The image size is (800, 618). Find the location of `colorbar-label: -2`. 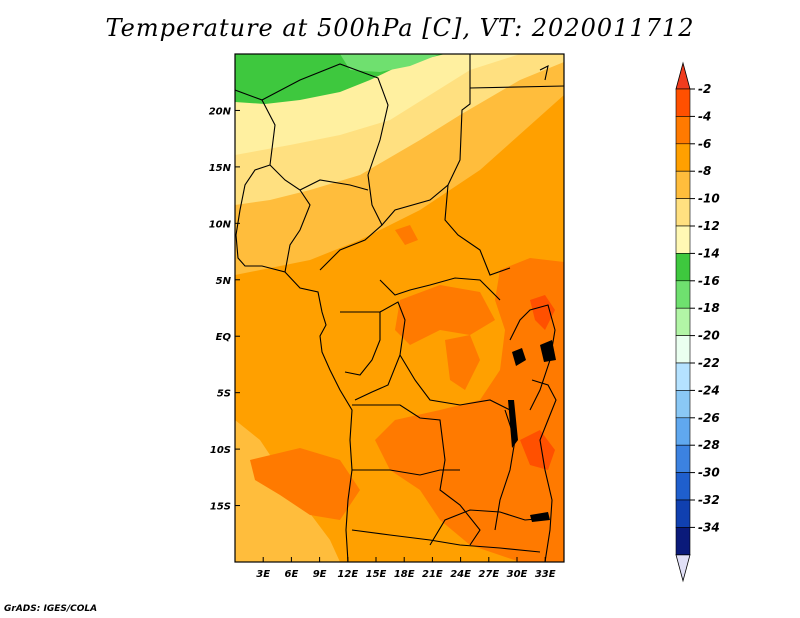

colorbar-label: -2 is located at coordinates (704, 89).